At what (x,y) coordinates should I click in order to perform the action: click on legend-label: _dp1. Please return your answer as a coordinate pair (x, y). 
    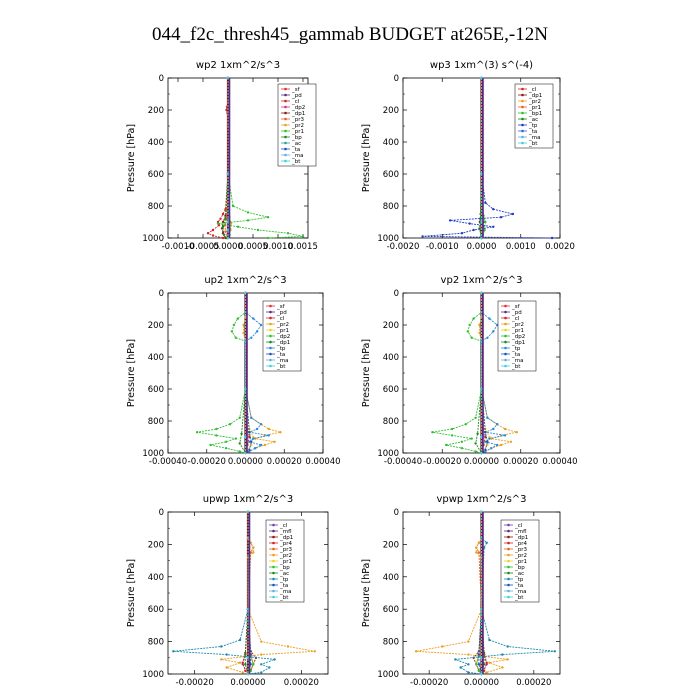
    Looking at the image, I should click on (535, 96).